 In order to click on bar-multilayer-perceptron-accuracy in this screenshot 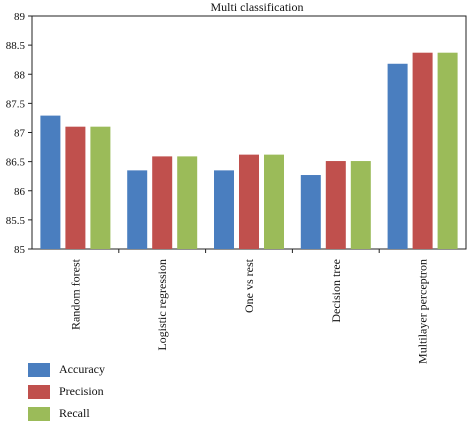, I will do `click(397, 156)`.